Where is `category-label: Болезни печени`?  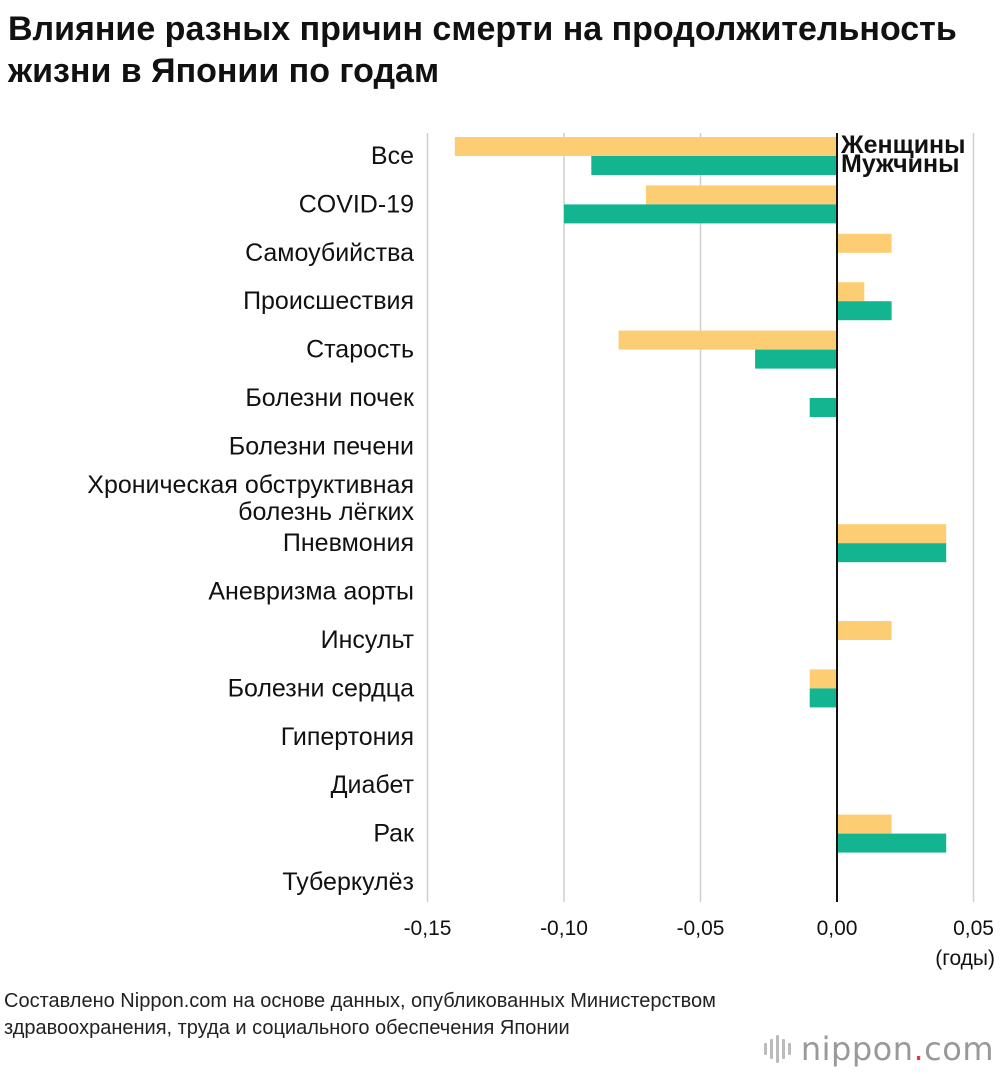
category-label: Болезни печени is located at coordinates (321, 446).